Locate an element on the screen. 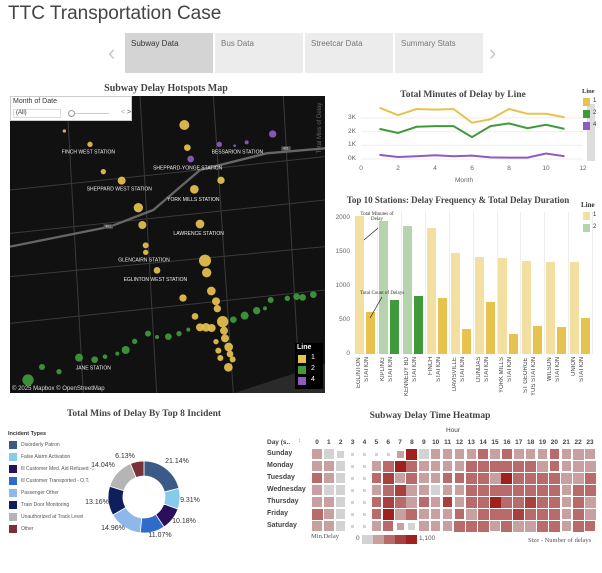 The height and width of the screenshot is (573, 602). map-legend-item-4: 4 is located at coordinates (310, 381).